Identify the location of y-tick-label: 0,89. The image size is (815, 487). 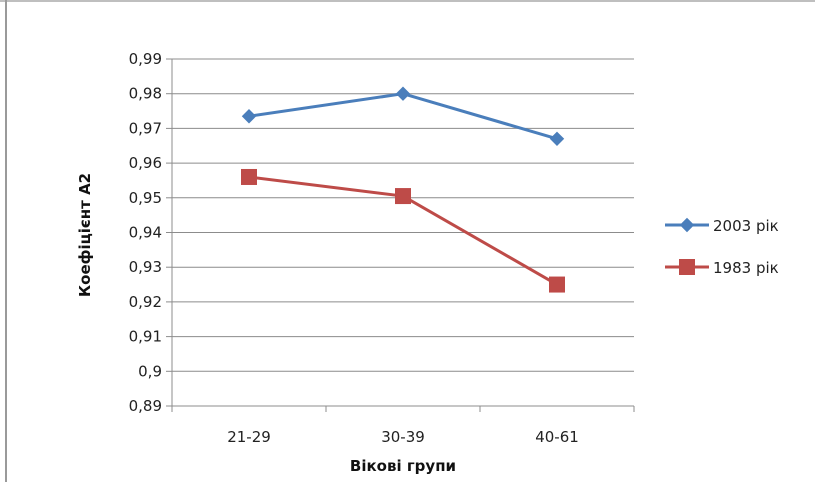
(145, 406).